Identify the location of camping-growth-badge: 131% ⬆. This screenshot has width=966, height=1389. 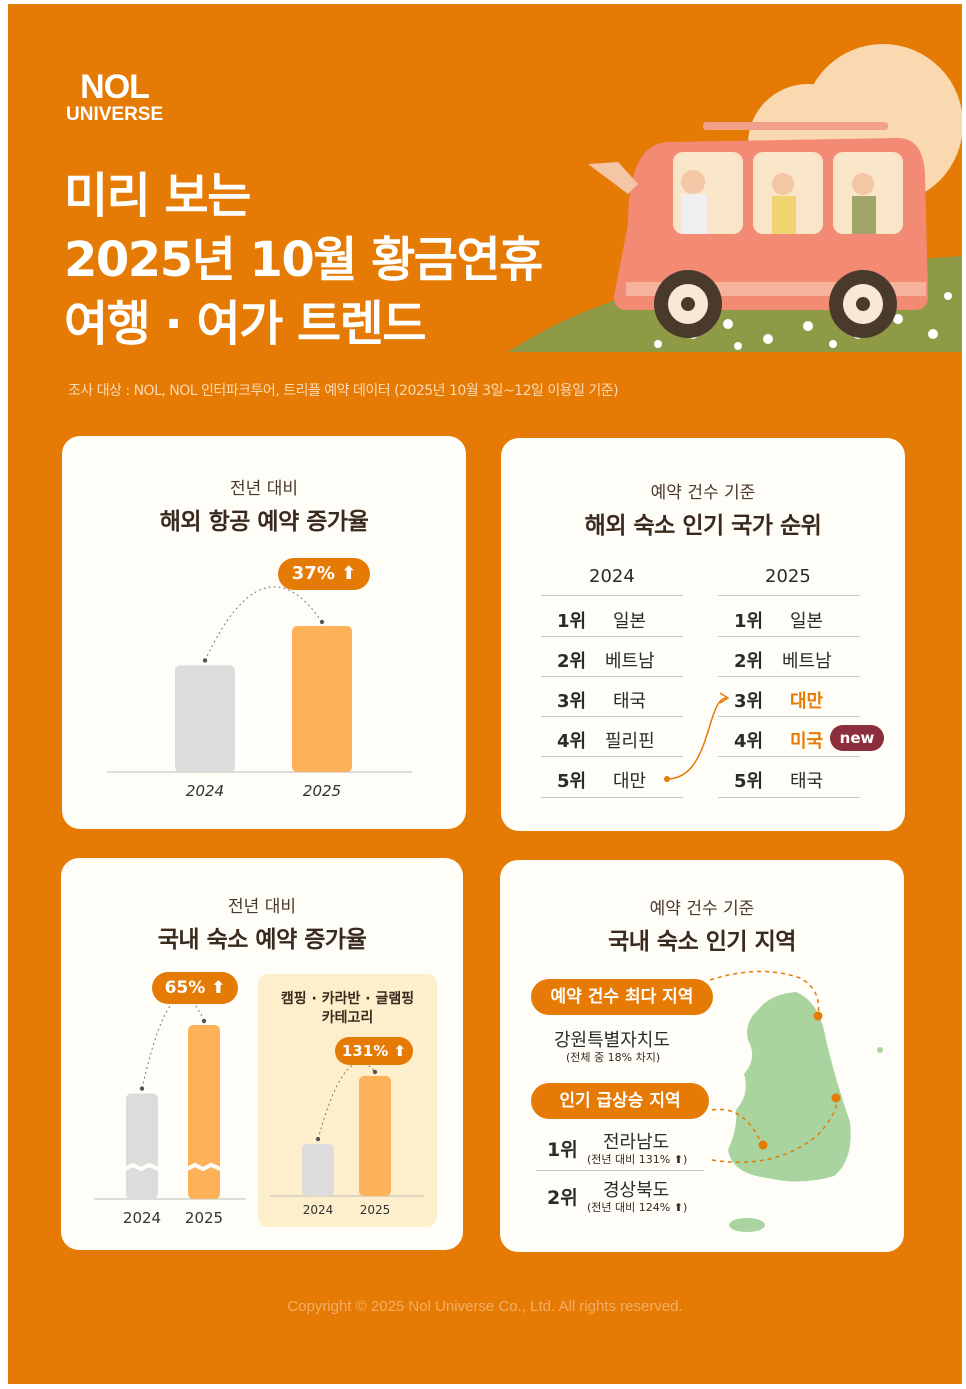
(374, 1051).